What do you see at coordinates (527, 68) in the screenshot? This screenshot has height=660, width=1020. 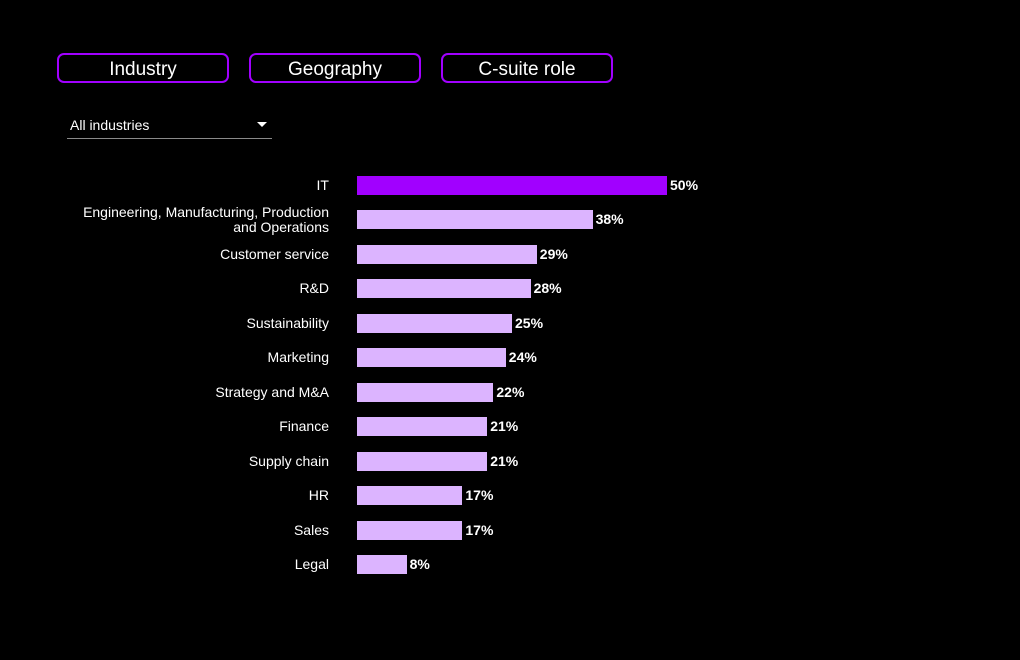 I see `tab-c-suite-role: C-suite role` at bounding box center [527, 68].